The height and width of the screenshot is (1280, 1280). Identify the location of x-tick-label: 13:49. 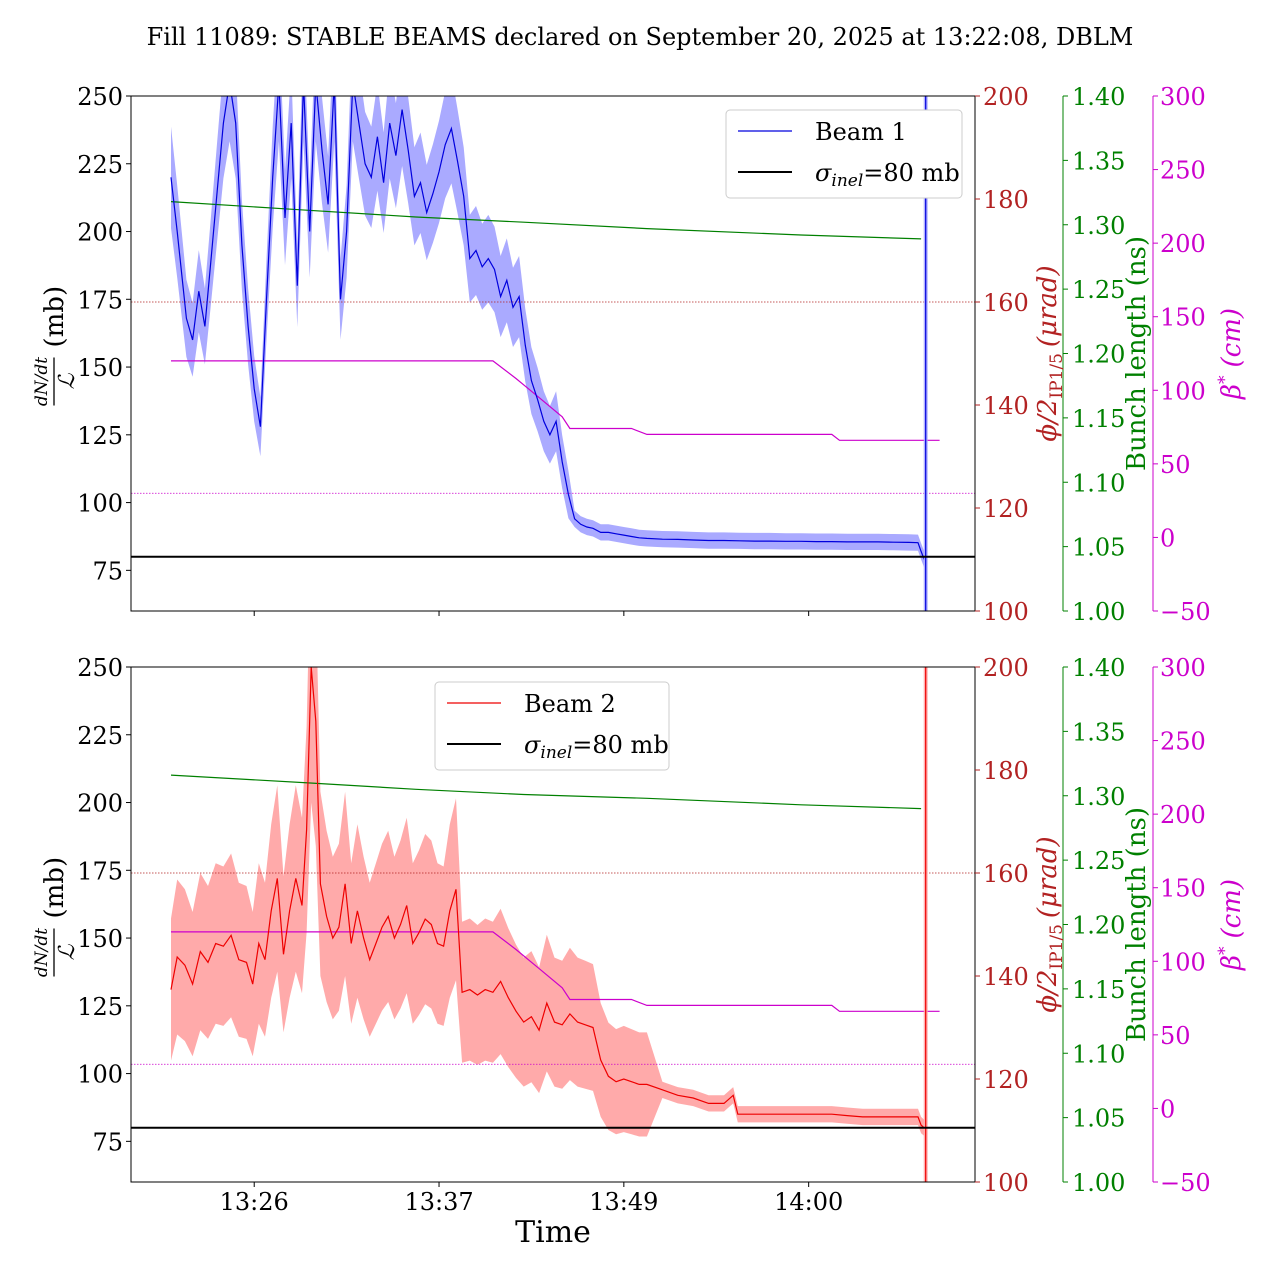
(623, 1202).